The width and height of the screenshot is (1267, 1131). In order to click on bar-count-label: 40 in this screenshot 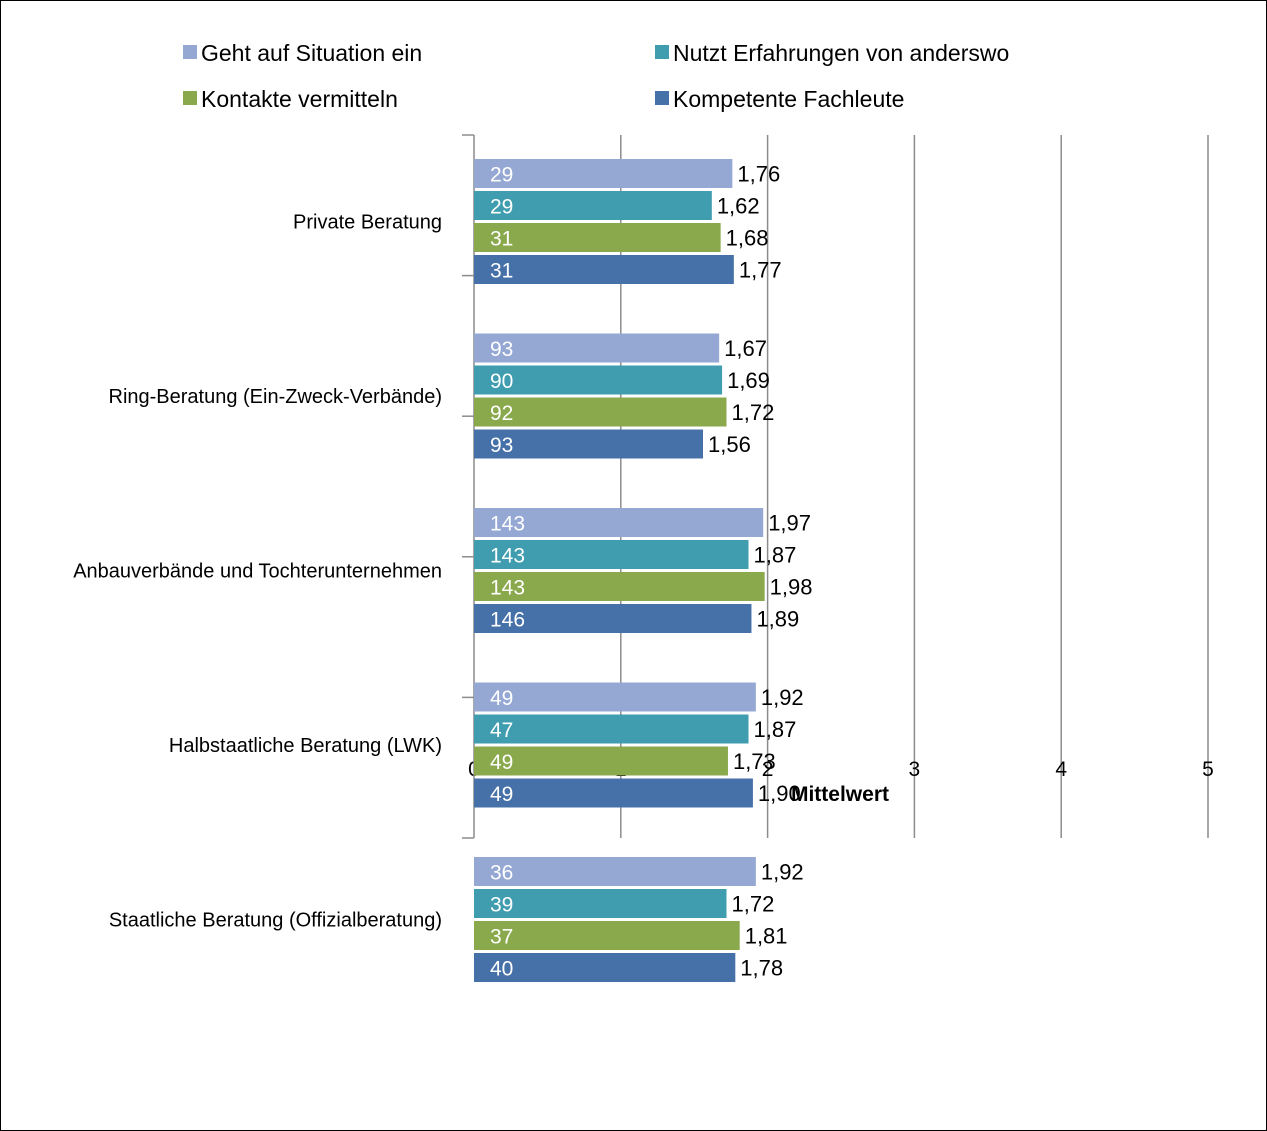, I will do `click(501, 969)`.